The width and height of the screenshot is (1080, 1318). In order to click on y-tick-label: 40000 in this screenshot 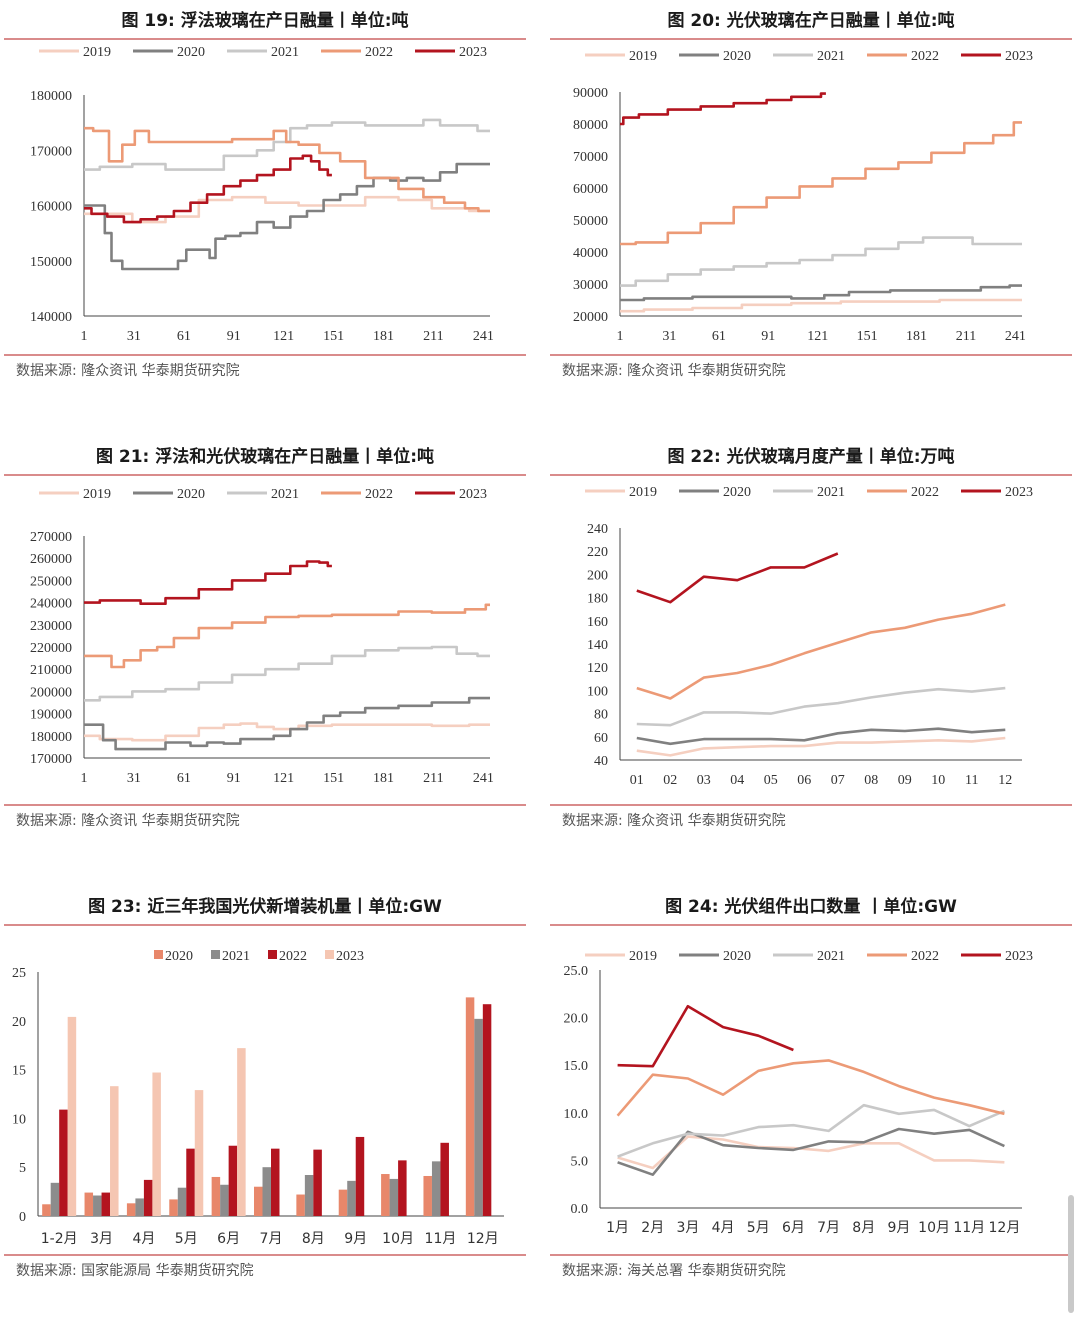, I will do `click(590, 253)`.